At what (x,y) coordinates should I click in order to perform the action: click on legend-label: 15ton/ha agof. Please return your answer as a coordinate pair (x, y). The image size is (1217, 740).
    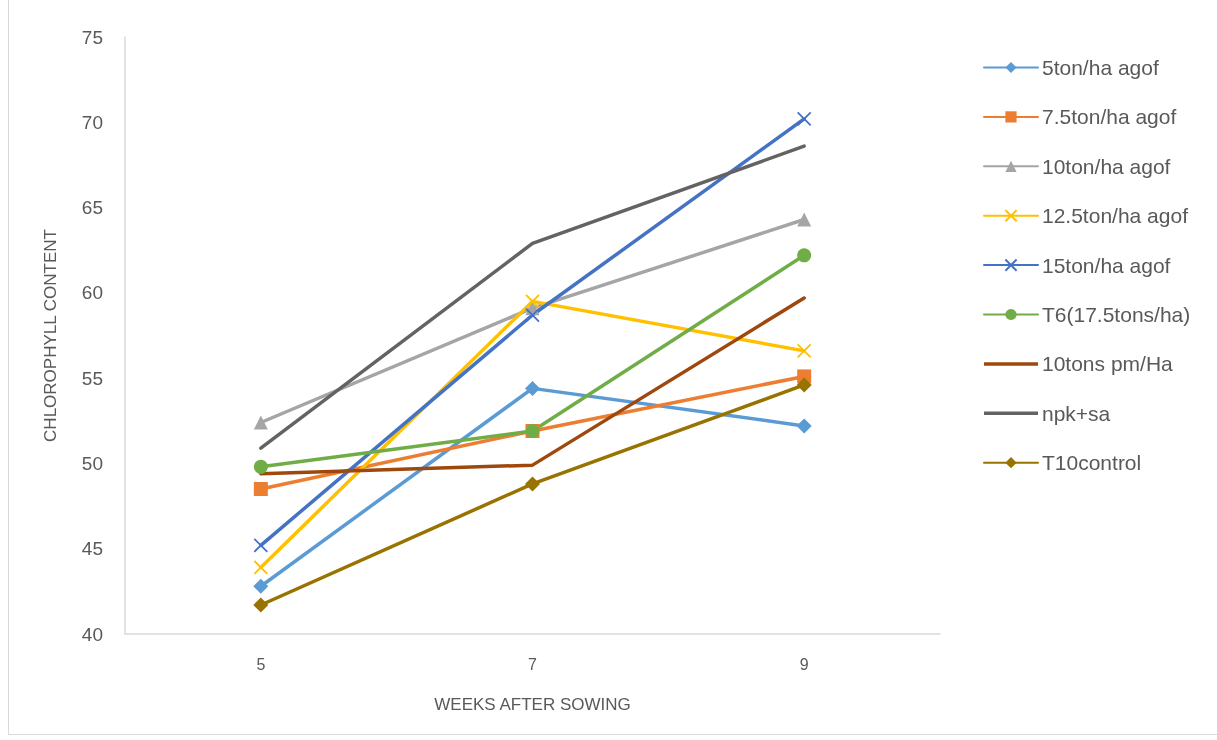
    Looking at the image, I should click on (1106, 265).